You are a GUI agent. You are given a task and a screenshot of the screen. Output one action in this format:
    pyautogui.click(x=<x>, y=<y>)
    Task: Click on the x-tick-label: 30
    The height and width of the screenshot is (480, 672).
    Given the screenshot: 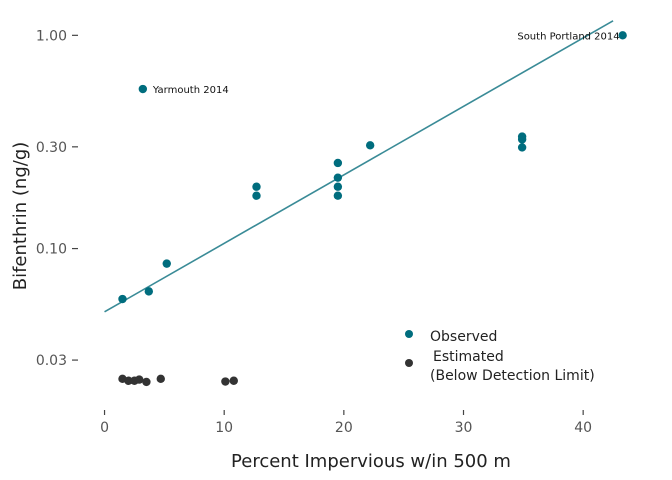 What is the action you would take?
    pyautogui.click(x=464, y=428)
    